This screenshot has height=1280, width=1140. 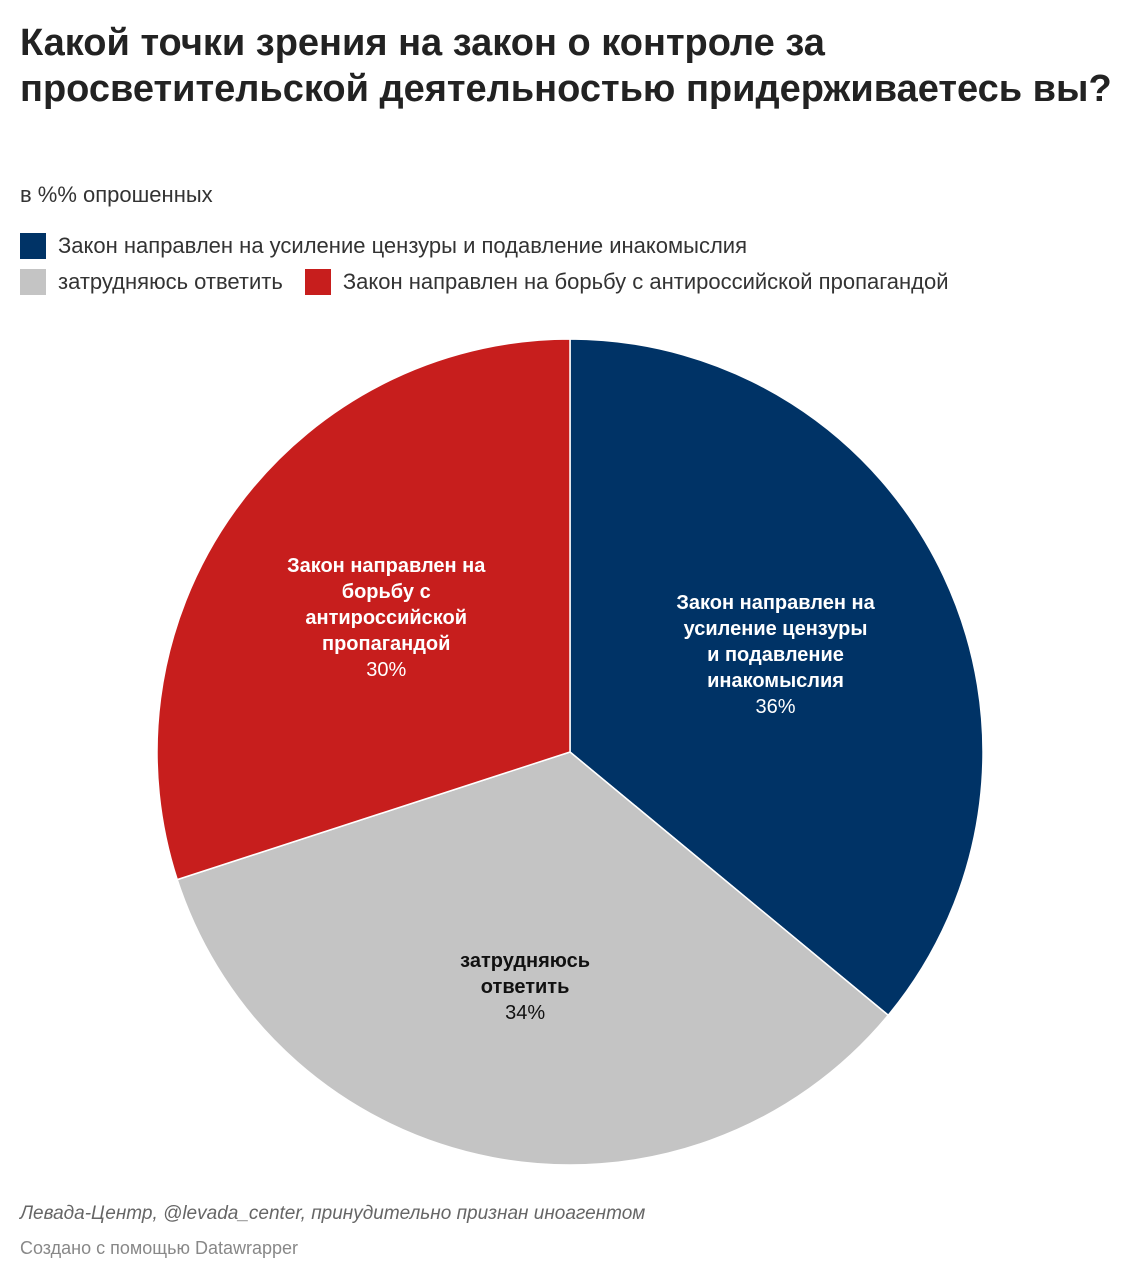 What do you see at coordinates (317, 282) in the screenshot?
I see `legend-swatch-propaganda` at bounding box center [317, 282].